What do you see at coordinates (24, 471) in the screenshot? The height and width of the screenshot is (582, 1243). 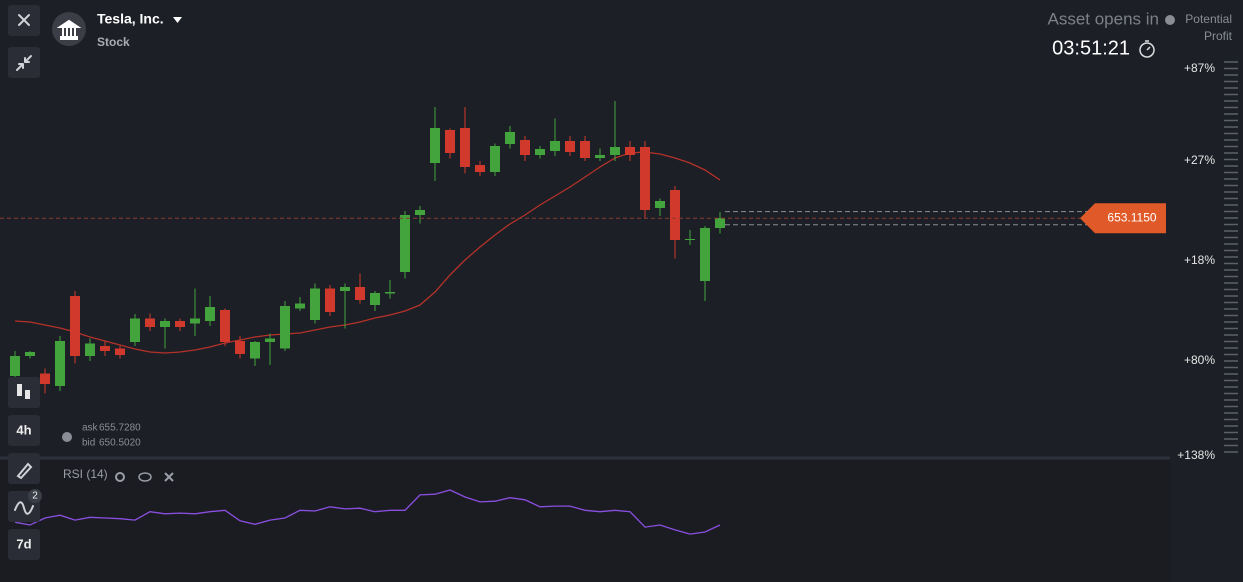 I see `pencil-icon` at bounding box center [24, 471].